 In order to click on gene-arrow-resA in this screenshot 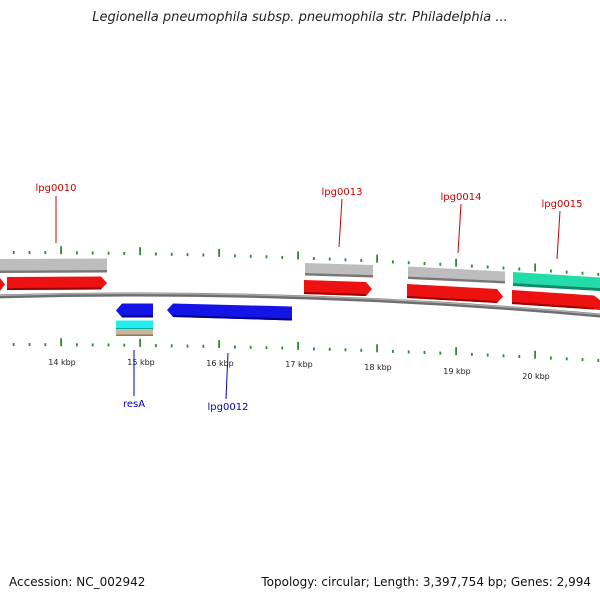, I will do `click(134, 310)`.